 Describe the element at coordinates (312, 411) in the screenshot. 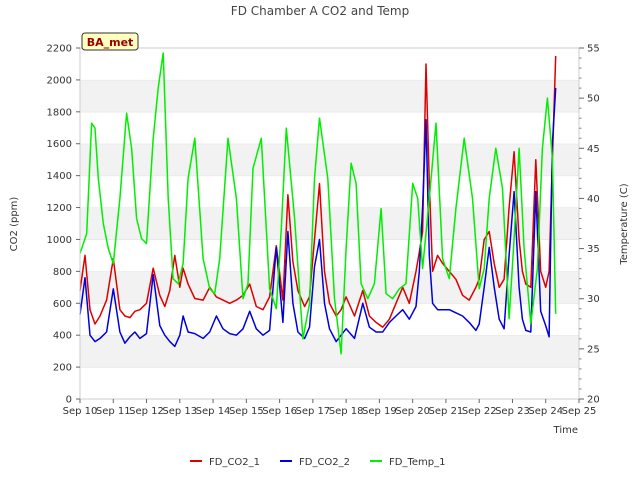

I see `x-tick-label: Sep 17` at that location.